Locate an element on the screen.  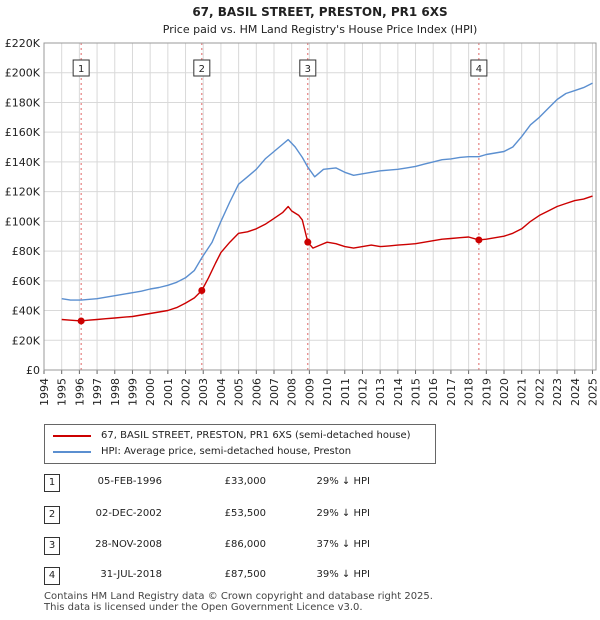
sale-marker-label: 2 is located at coordinates (202, 69).